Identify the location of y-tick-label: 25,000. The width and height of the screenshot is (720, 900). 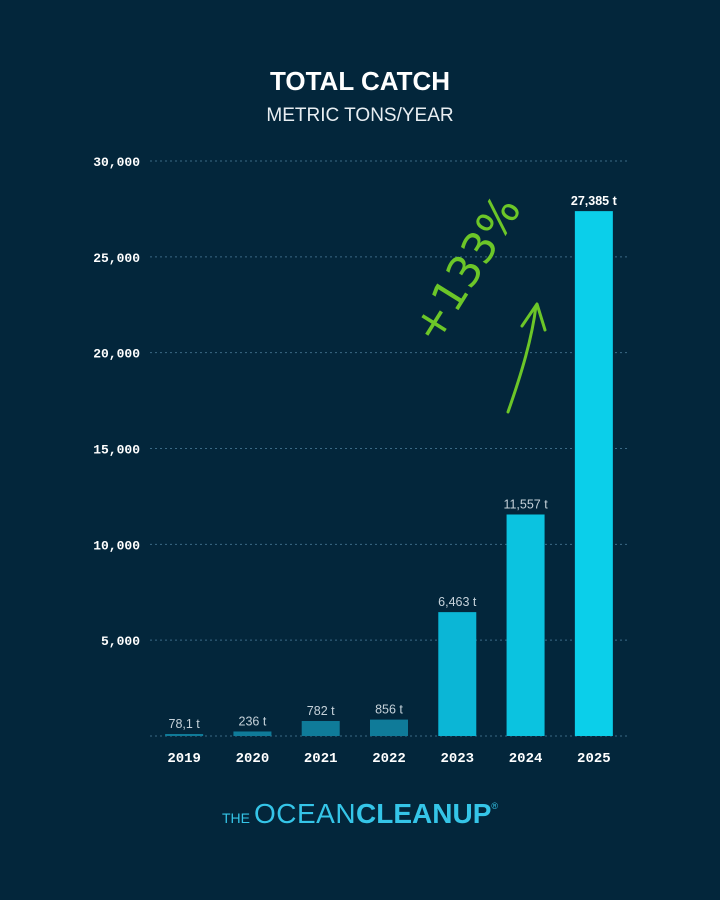
(116, 258).